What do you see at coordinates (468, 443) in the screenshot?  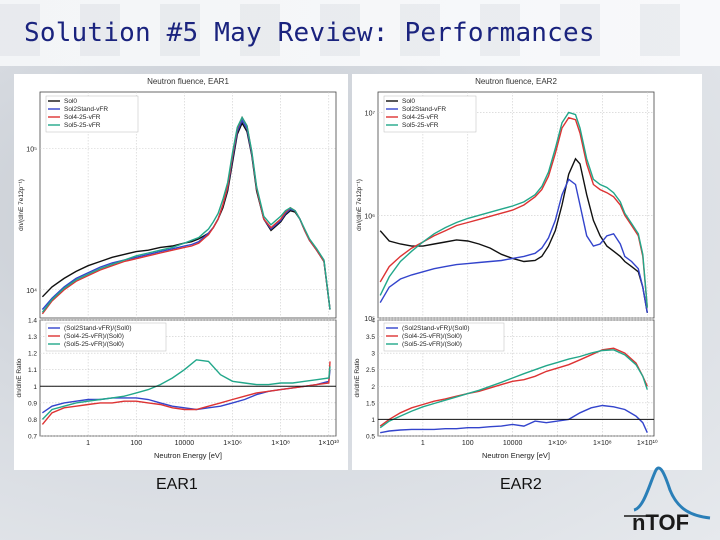 I see `ear2-xtick-1: 100` at bounding box center [468, 443].